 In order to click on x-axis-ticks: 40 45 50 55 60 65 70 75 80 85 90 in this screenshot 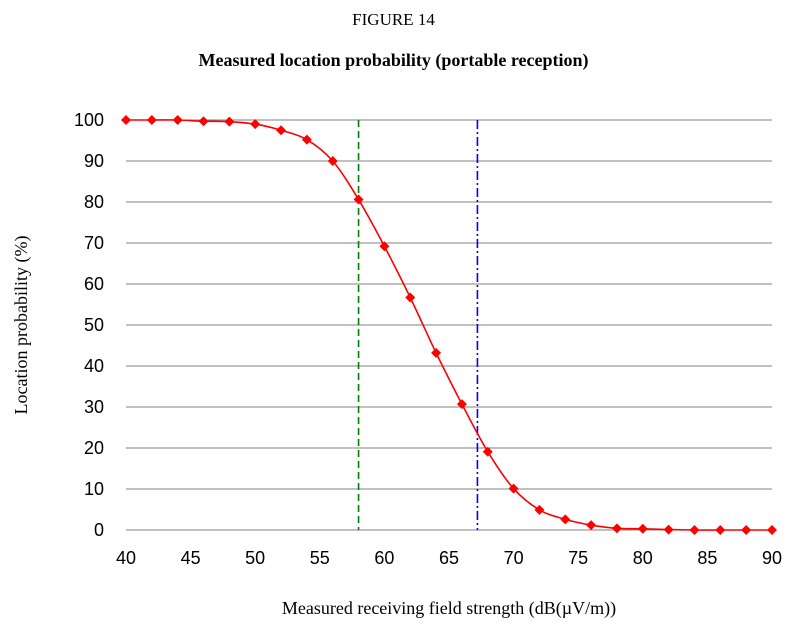, I will do `click(449, 558)`.